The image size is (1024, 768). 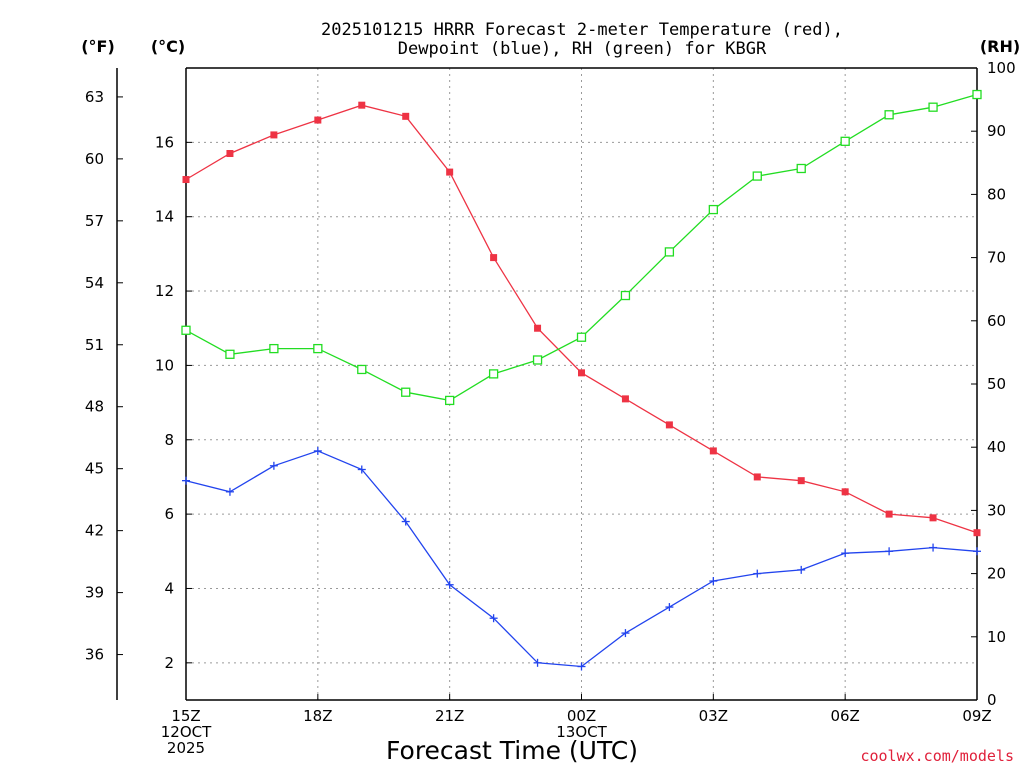 What do you see at coordinates (996, 447) in the screenshot?
I see `rh-tick-label: 40` at bounding box center [996, 447].